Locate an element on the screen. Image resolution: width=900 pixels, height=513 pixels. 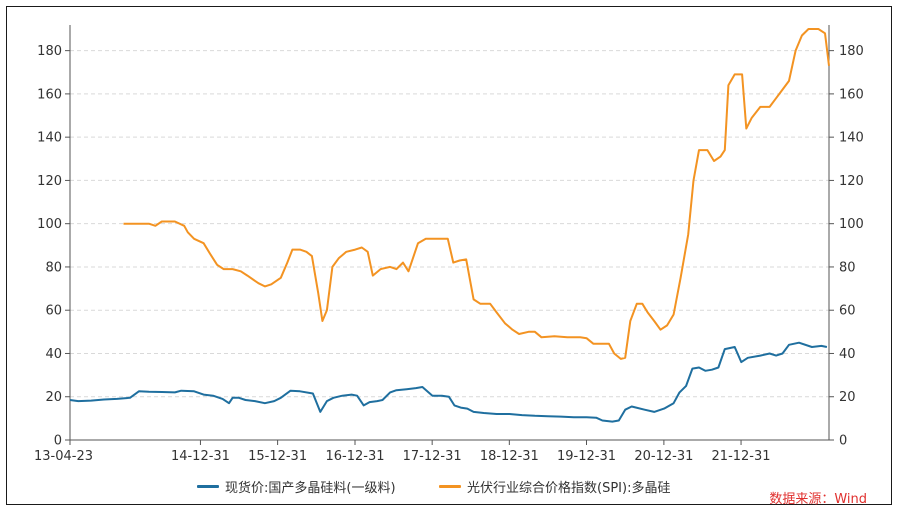
y-tick-label: 160 is located at coordinates (49, 94).